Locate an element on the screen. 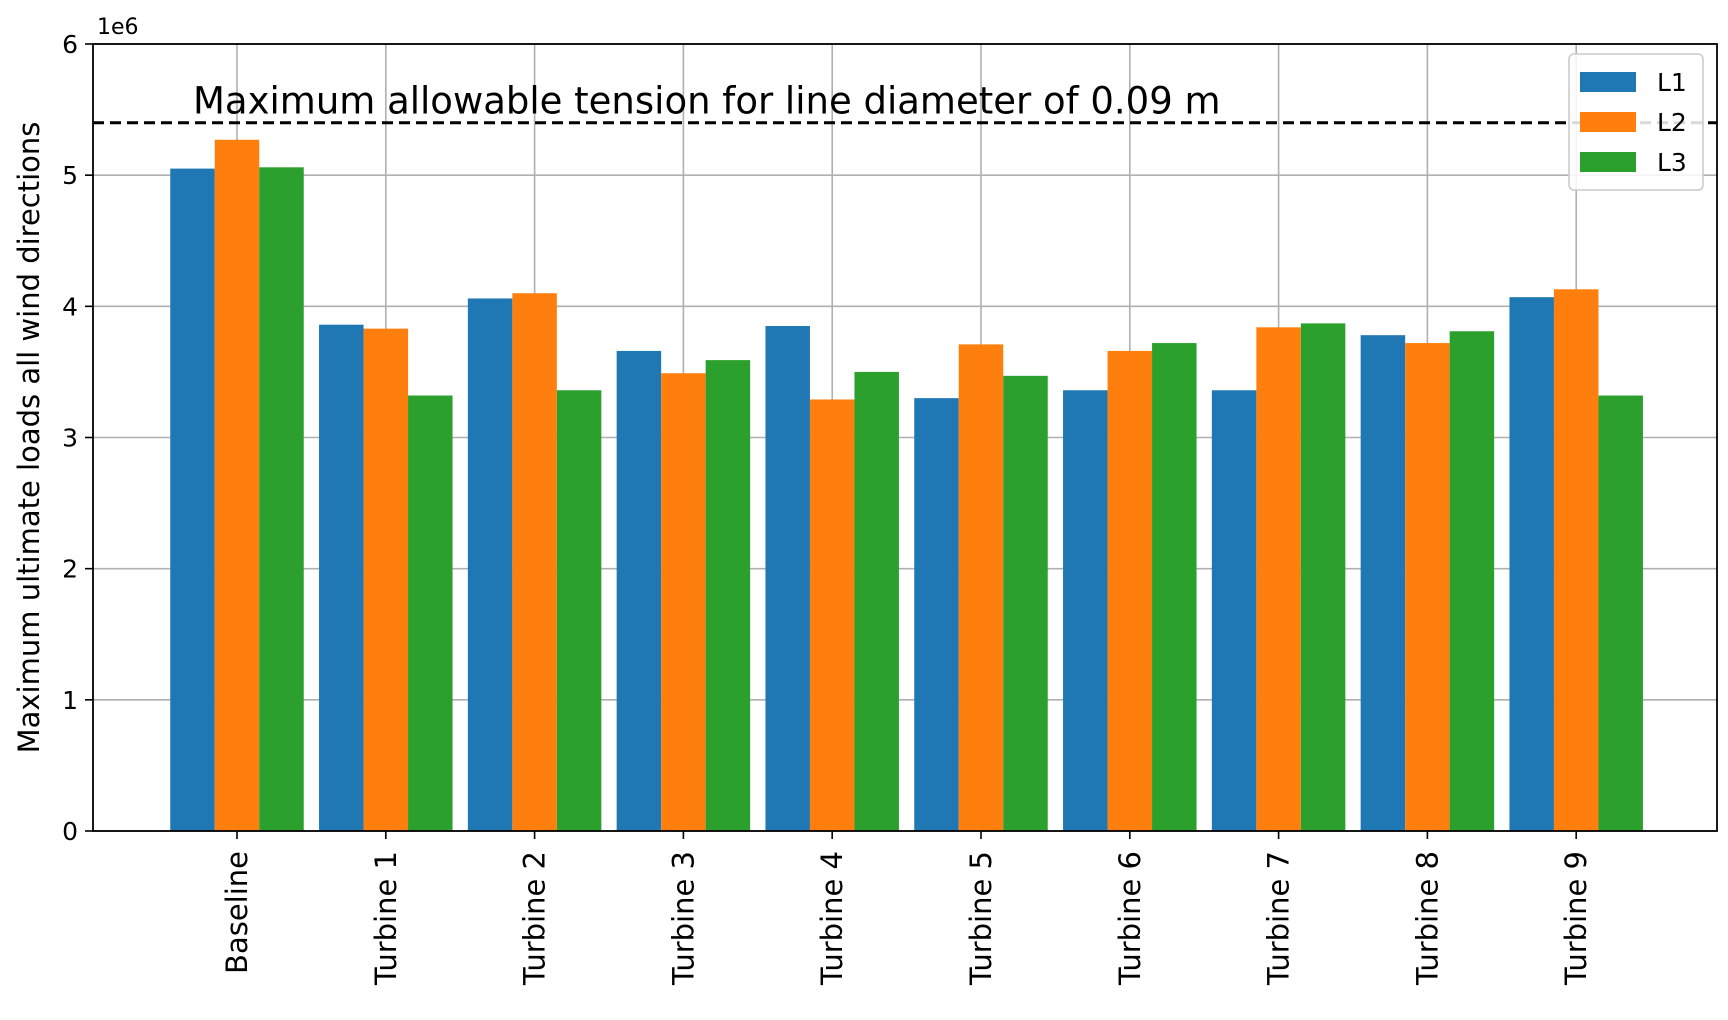 The width and height of the screenshot is (1728, 1020). legend-label-l1: L1 is located at coordinates (1672, 82).